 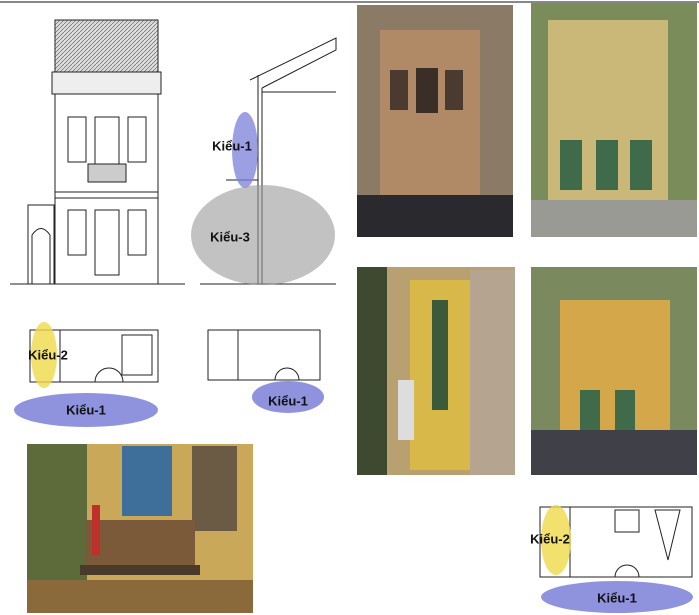 What do you see at coordinates (230, 236) in the screenshot?
I see `label: Kiểu-3` at bounding box center [230, 236].